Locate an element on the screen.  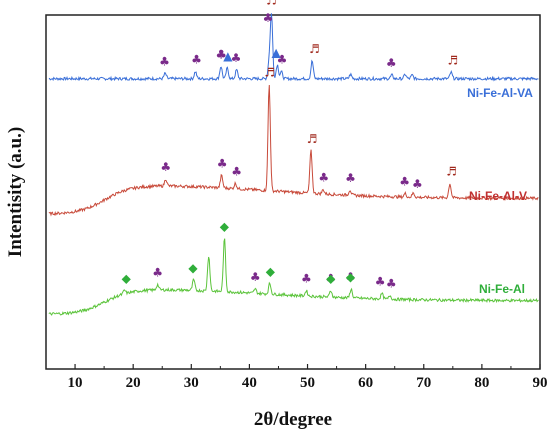
x-tick-label: 50 is located at coordinates (307, 383).